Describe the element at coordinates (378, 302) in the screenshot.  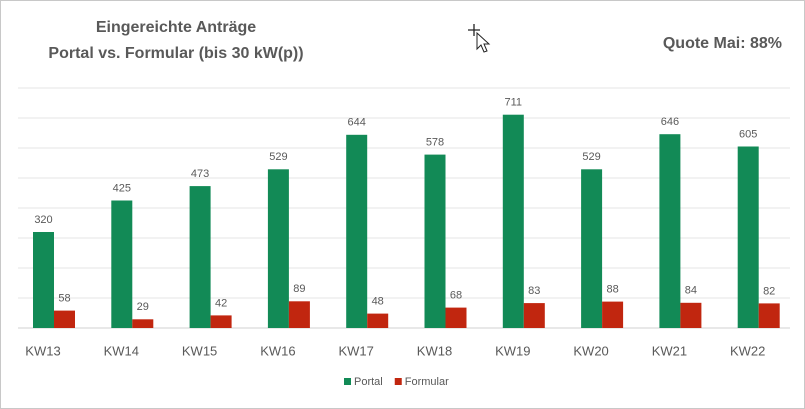
I see `value-label: 48` at that location.